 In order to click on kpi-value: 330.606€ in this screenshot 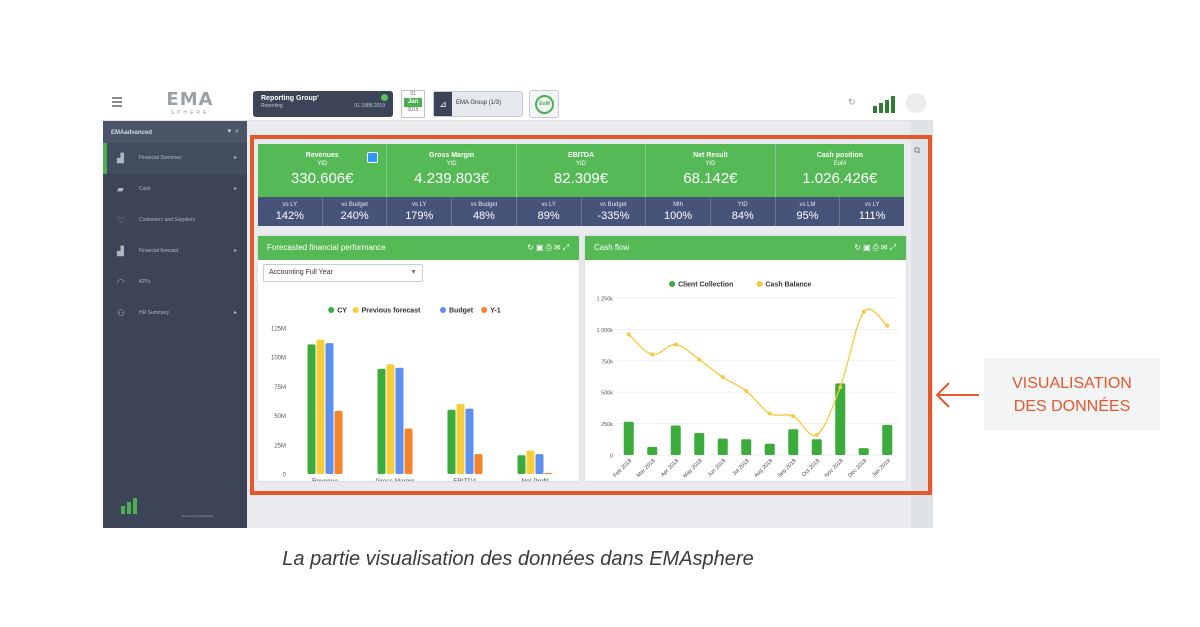, I will do `click(322, 178)`.